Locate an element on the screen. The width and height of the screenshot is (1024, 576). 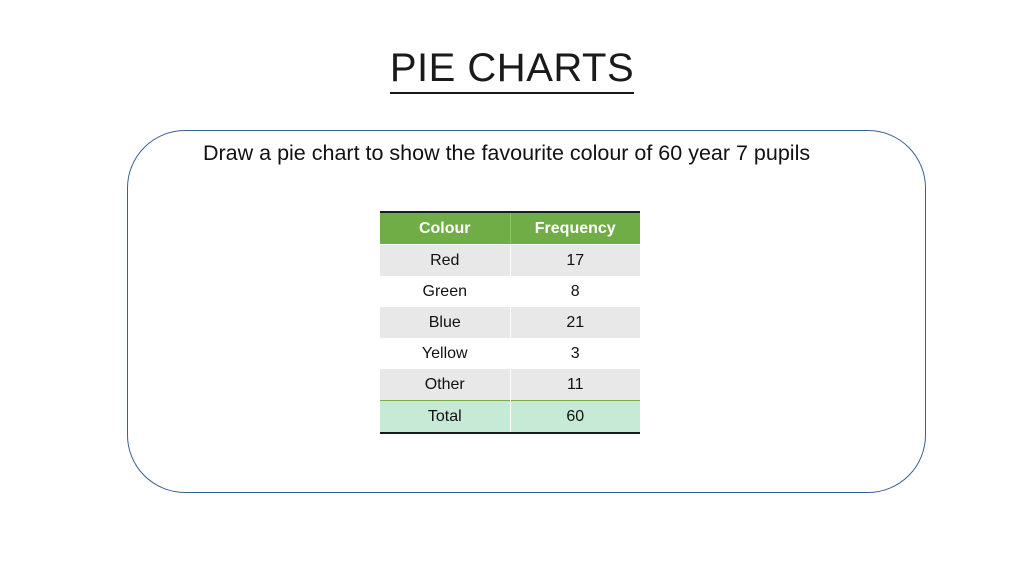
header-colour: Colour is located at coordinates (445, 228).